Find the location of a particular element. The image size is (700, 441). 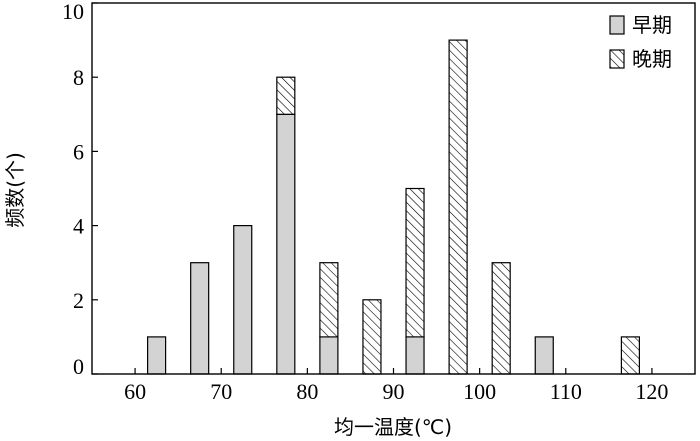

legend-label-late: 晚期 is located at coordinates (652, 59).